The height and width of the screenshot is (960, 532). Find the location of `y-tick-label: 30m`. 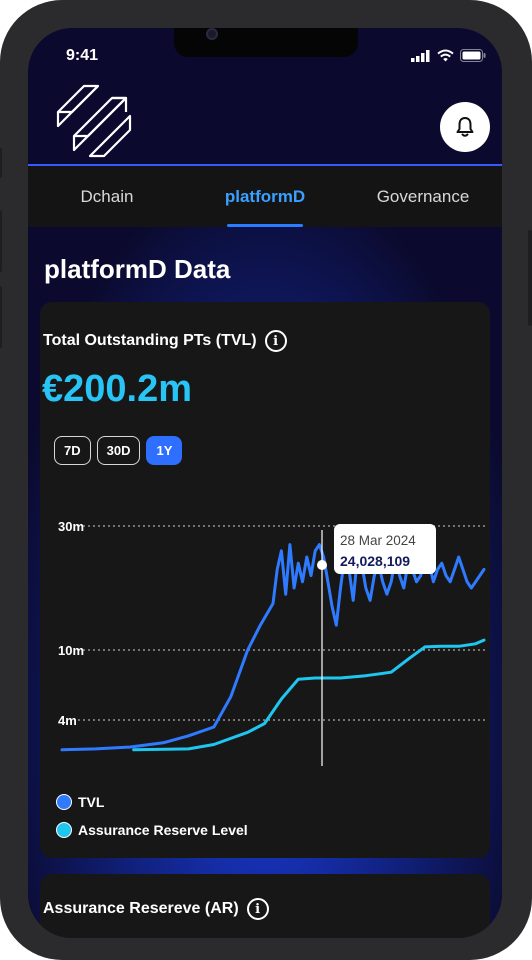

y-tick-label: 30m is located at coordinates (71, 526).